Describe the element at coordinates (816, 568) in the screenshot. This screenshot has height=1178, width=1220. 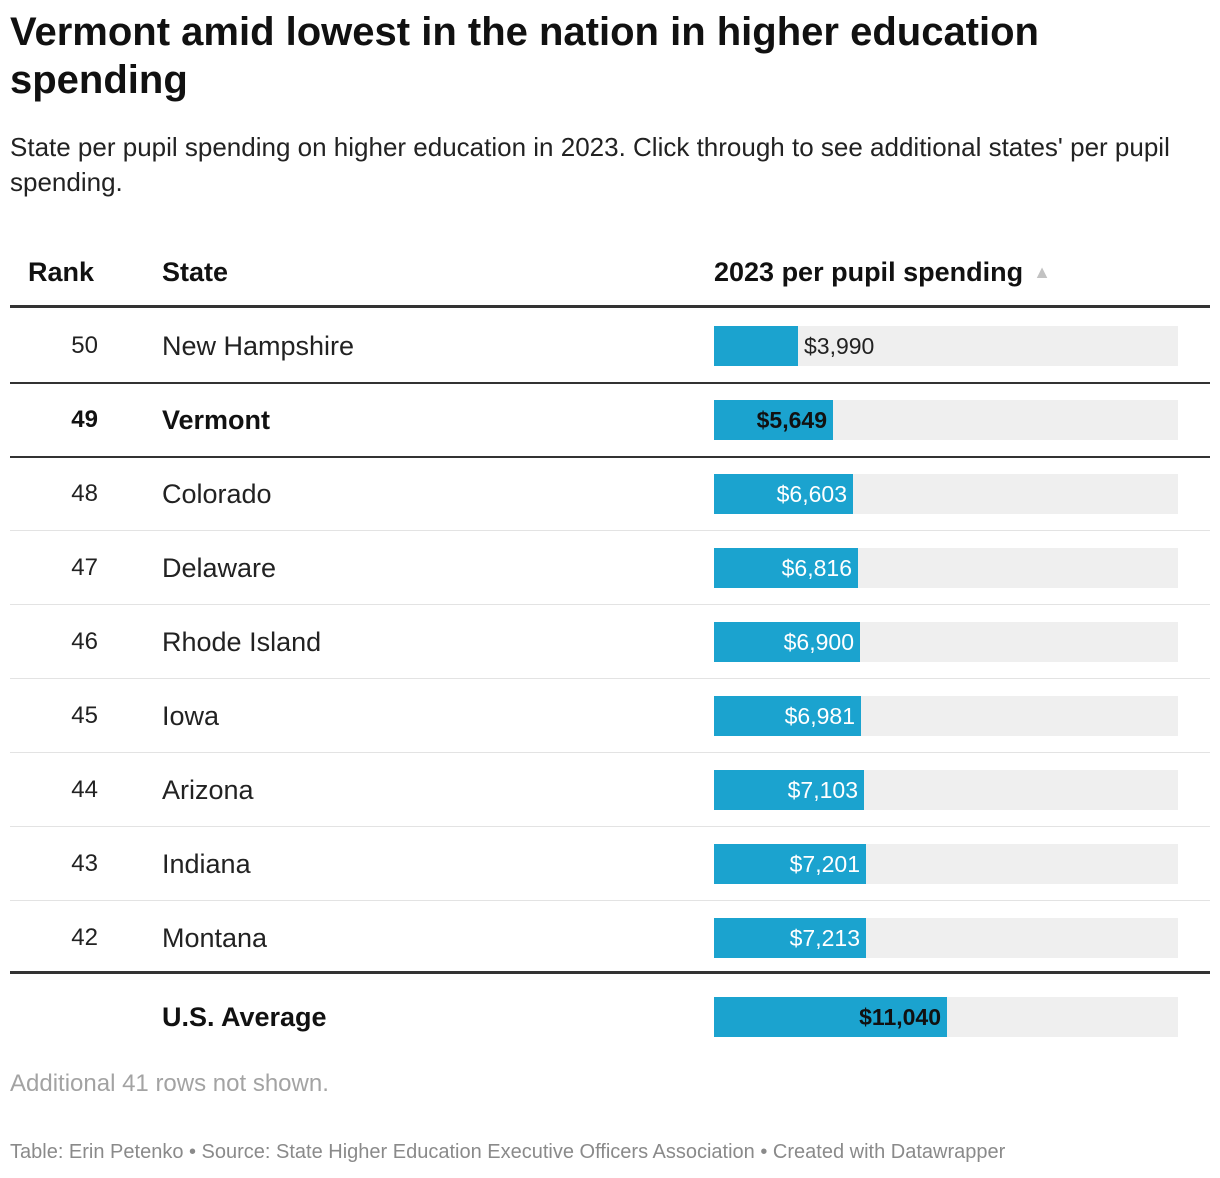
I see `spending-value-label: $6,816` at that location.